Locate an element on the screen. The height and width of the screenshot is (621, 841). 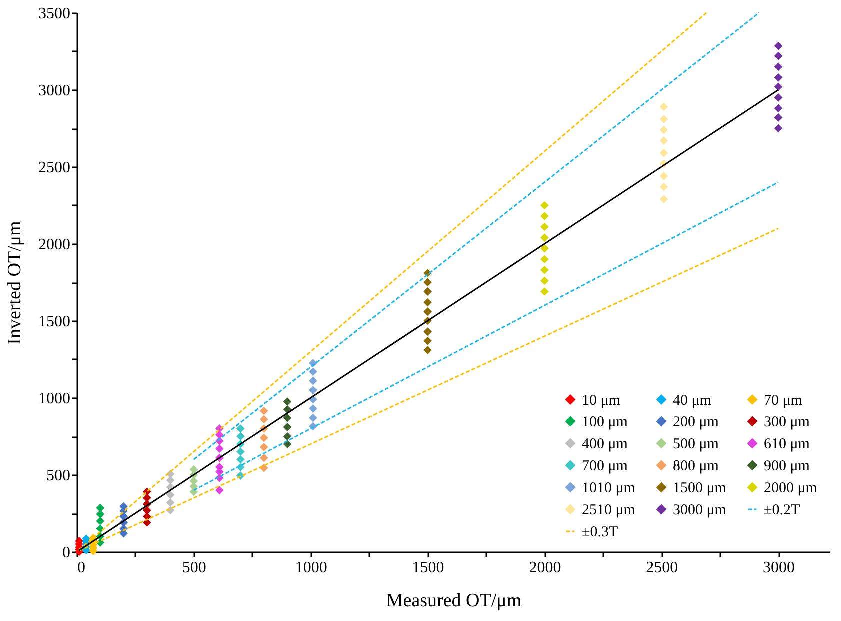
legend-label: ±0.2T is located at coordinates (782, 510).